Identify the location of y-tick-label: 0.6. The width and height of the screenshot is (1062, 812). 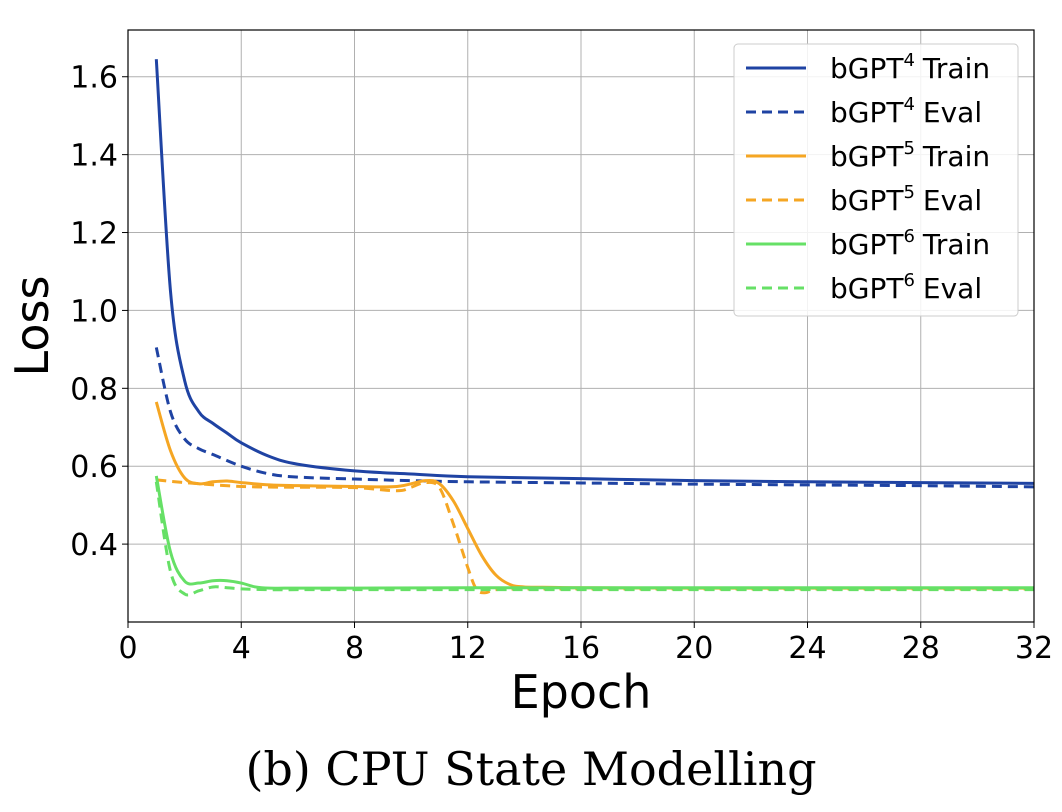
(94, 467).